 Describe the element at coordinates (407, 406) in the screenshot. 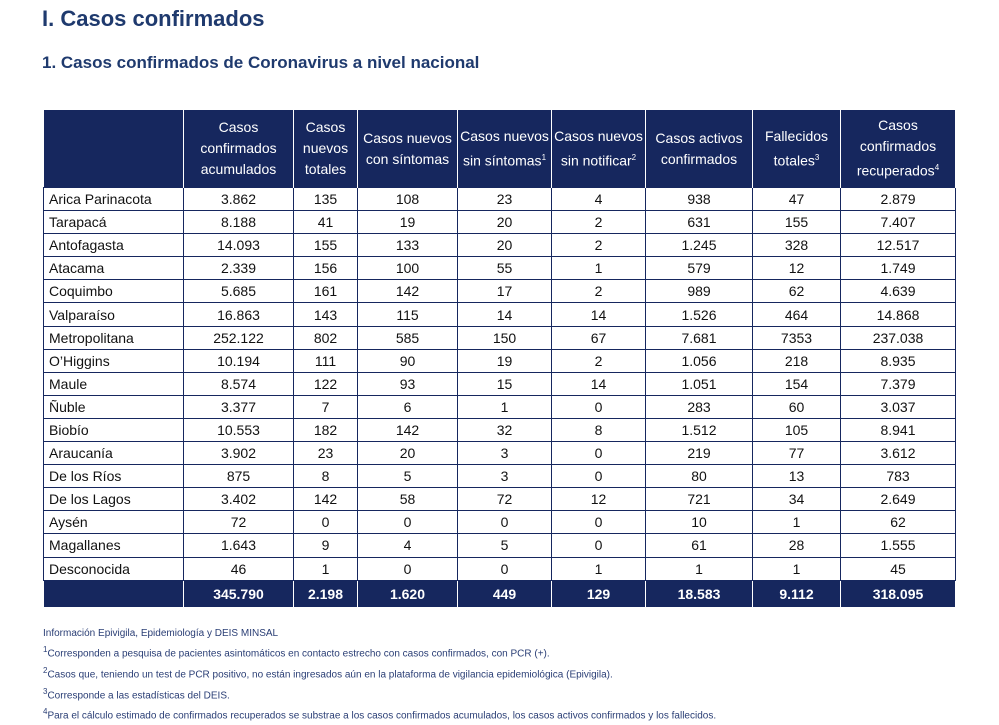

I see `value-cell: 6` at that location.